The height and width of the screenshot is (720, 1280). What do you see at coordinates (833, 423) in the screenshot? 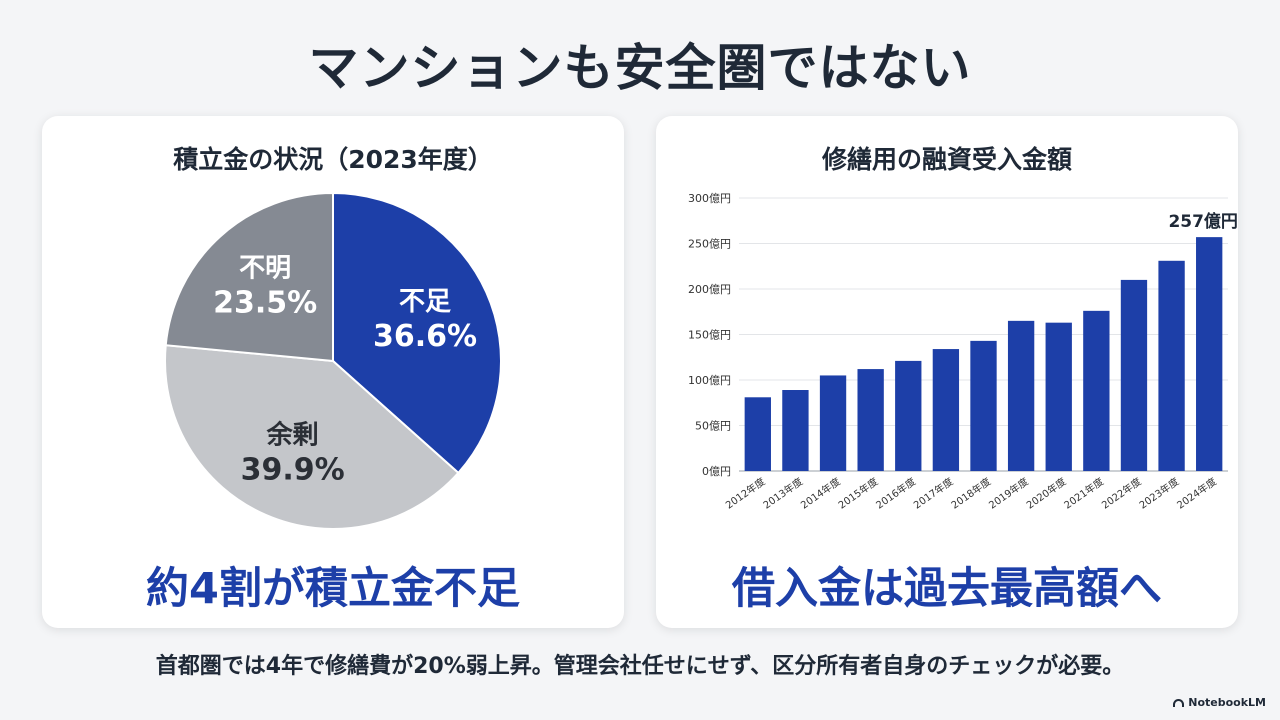
I see `bar-2014年度` at bounding box center [833, 423].